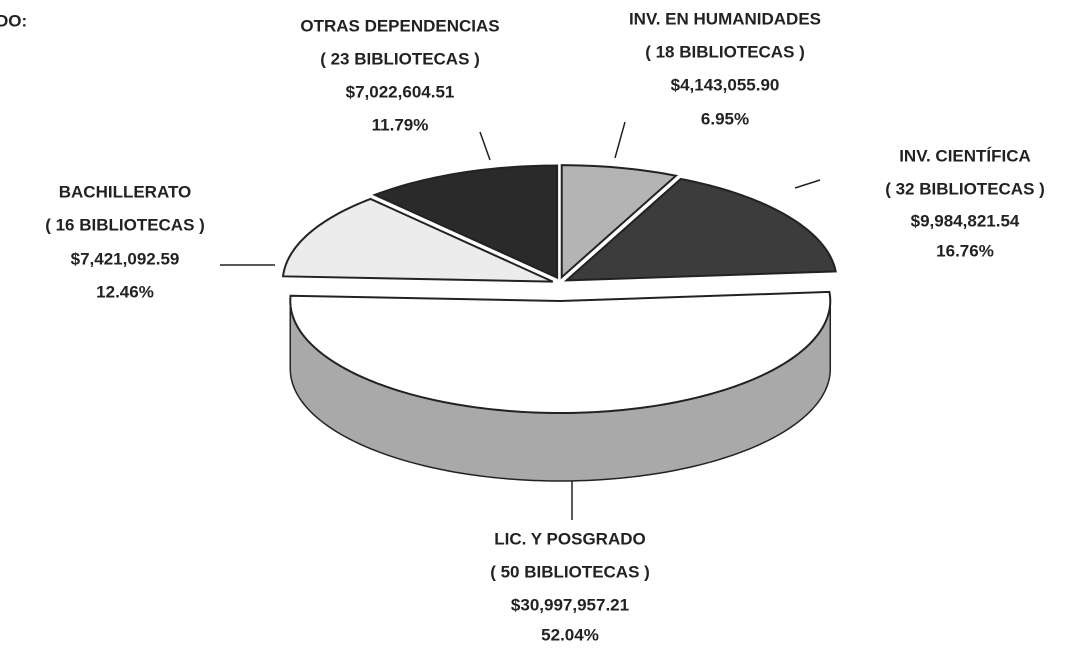  Describe the element at coordinates (400, 58) in the screenshot. I see `slice-label: ( 23 BIBLIOTECAS )` at that location.